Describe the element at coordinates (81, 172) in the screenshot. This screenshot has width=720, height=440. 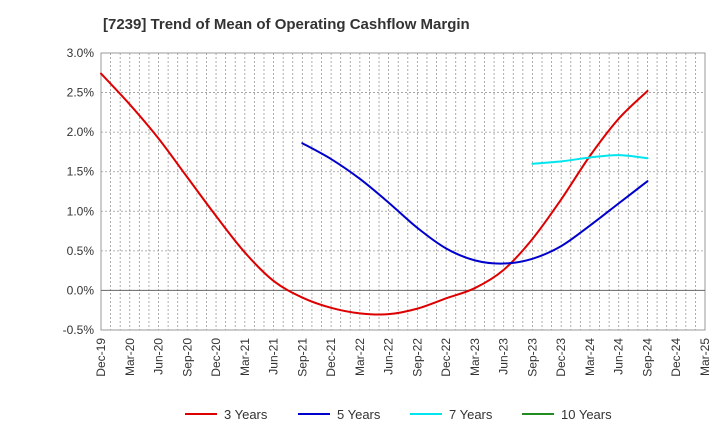
I see `y-tick-label: 1.5%` at that location.